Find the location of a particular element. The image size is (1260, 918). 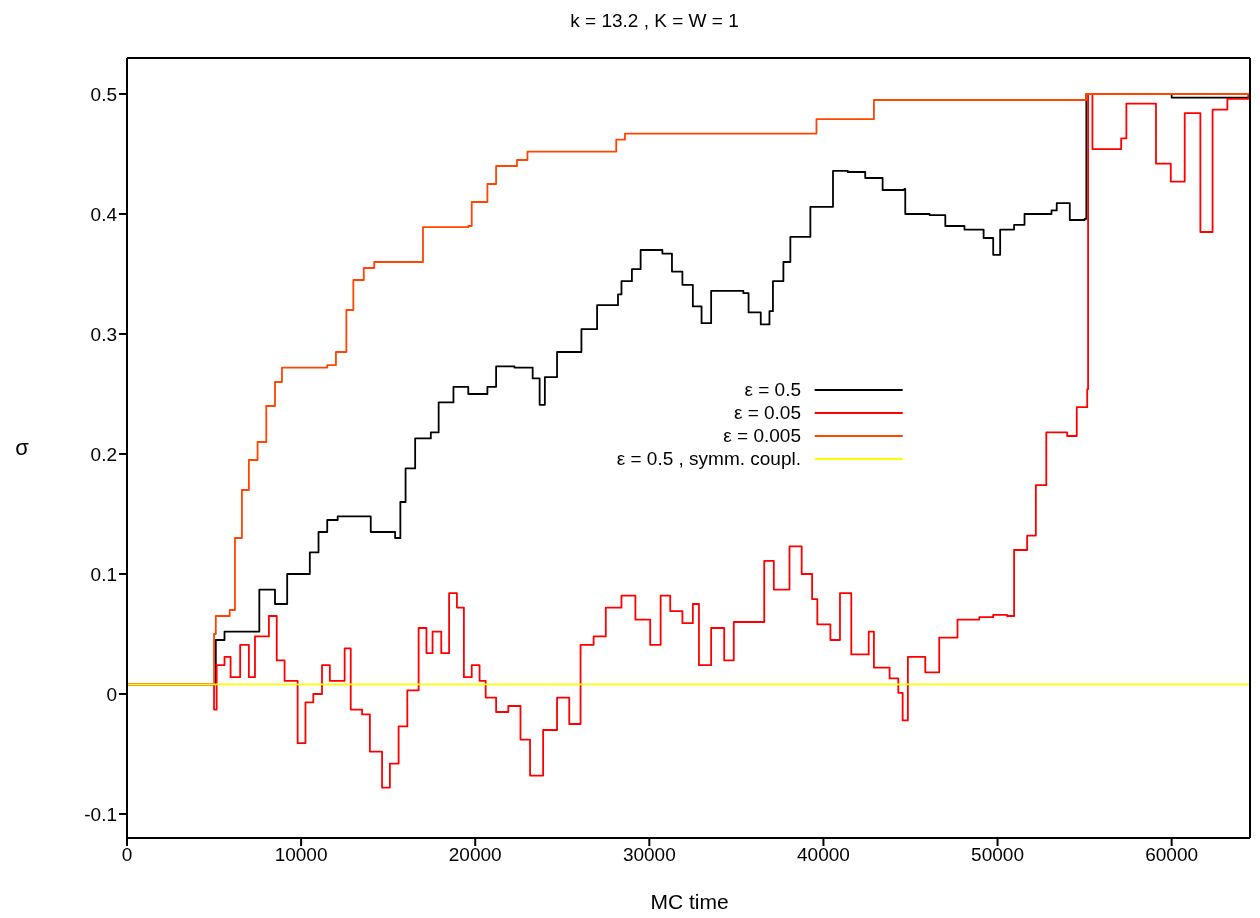

x-tick-label: 40000 is located at coordinates (823, 855).